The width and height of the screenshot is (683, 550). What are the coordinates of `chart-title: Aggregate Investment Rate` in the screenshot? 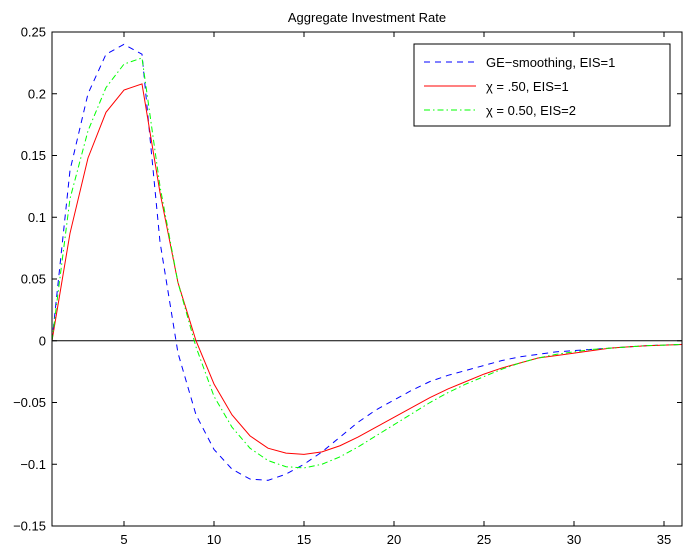 It's located at (367, 17).